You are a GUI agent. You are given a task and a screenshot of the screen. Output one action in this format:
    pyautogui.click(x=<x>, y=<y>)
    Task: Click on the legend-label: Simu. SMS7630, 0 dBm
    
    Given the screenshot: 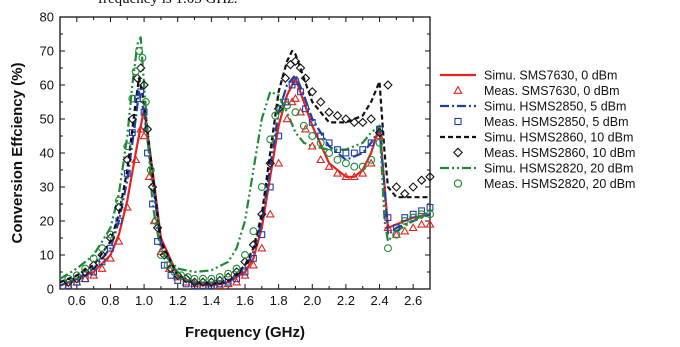 What is the action you would take?
    pyautogui.click(x=550, y=76)
    